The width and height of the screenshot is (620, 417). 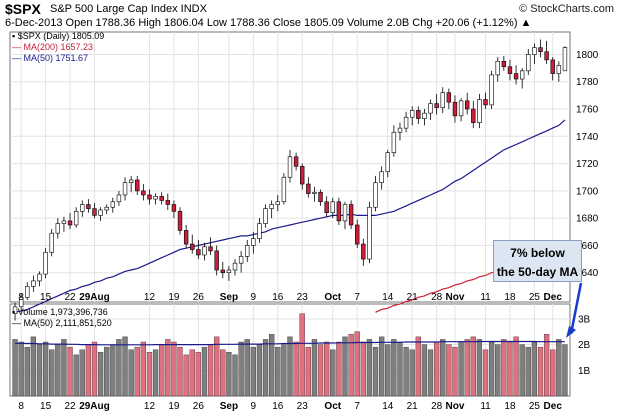 I want to click on price-x-tick-label: 11, so click(x=485, y=297).